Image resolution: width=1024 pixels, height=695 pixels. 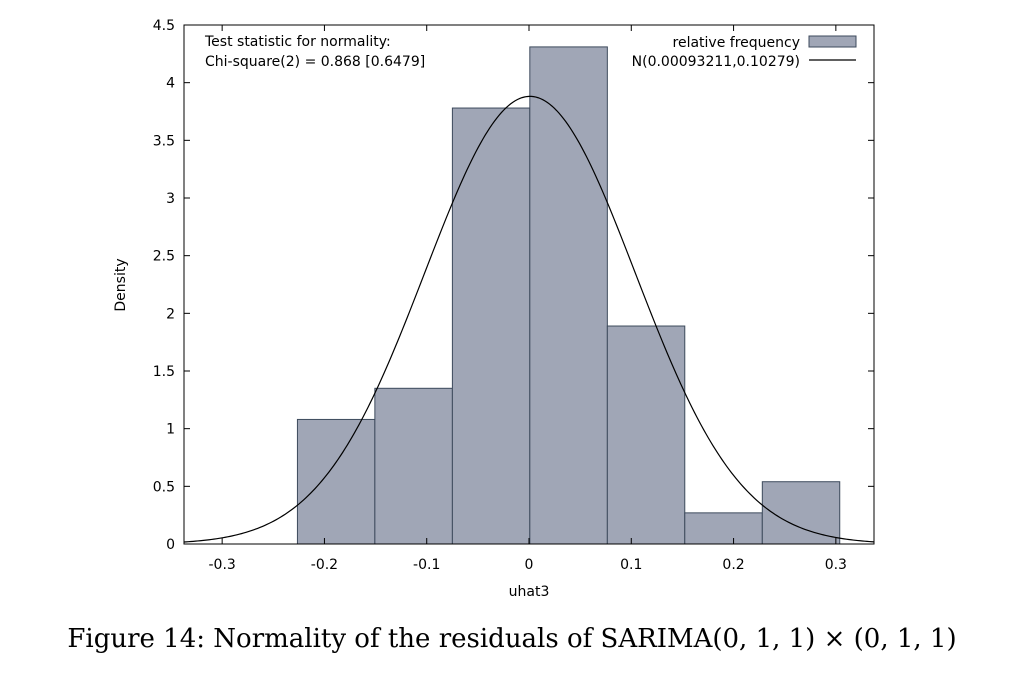 I want to click on y-tick-label: 1.5, so click(x=164, y=372).